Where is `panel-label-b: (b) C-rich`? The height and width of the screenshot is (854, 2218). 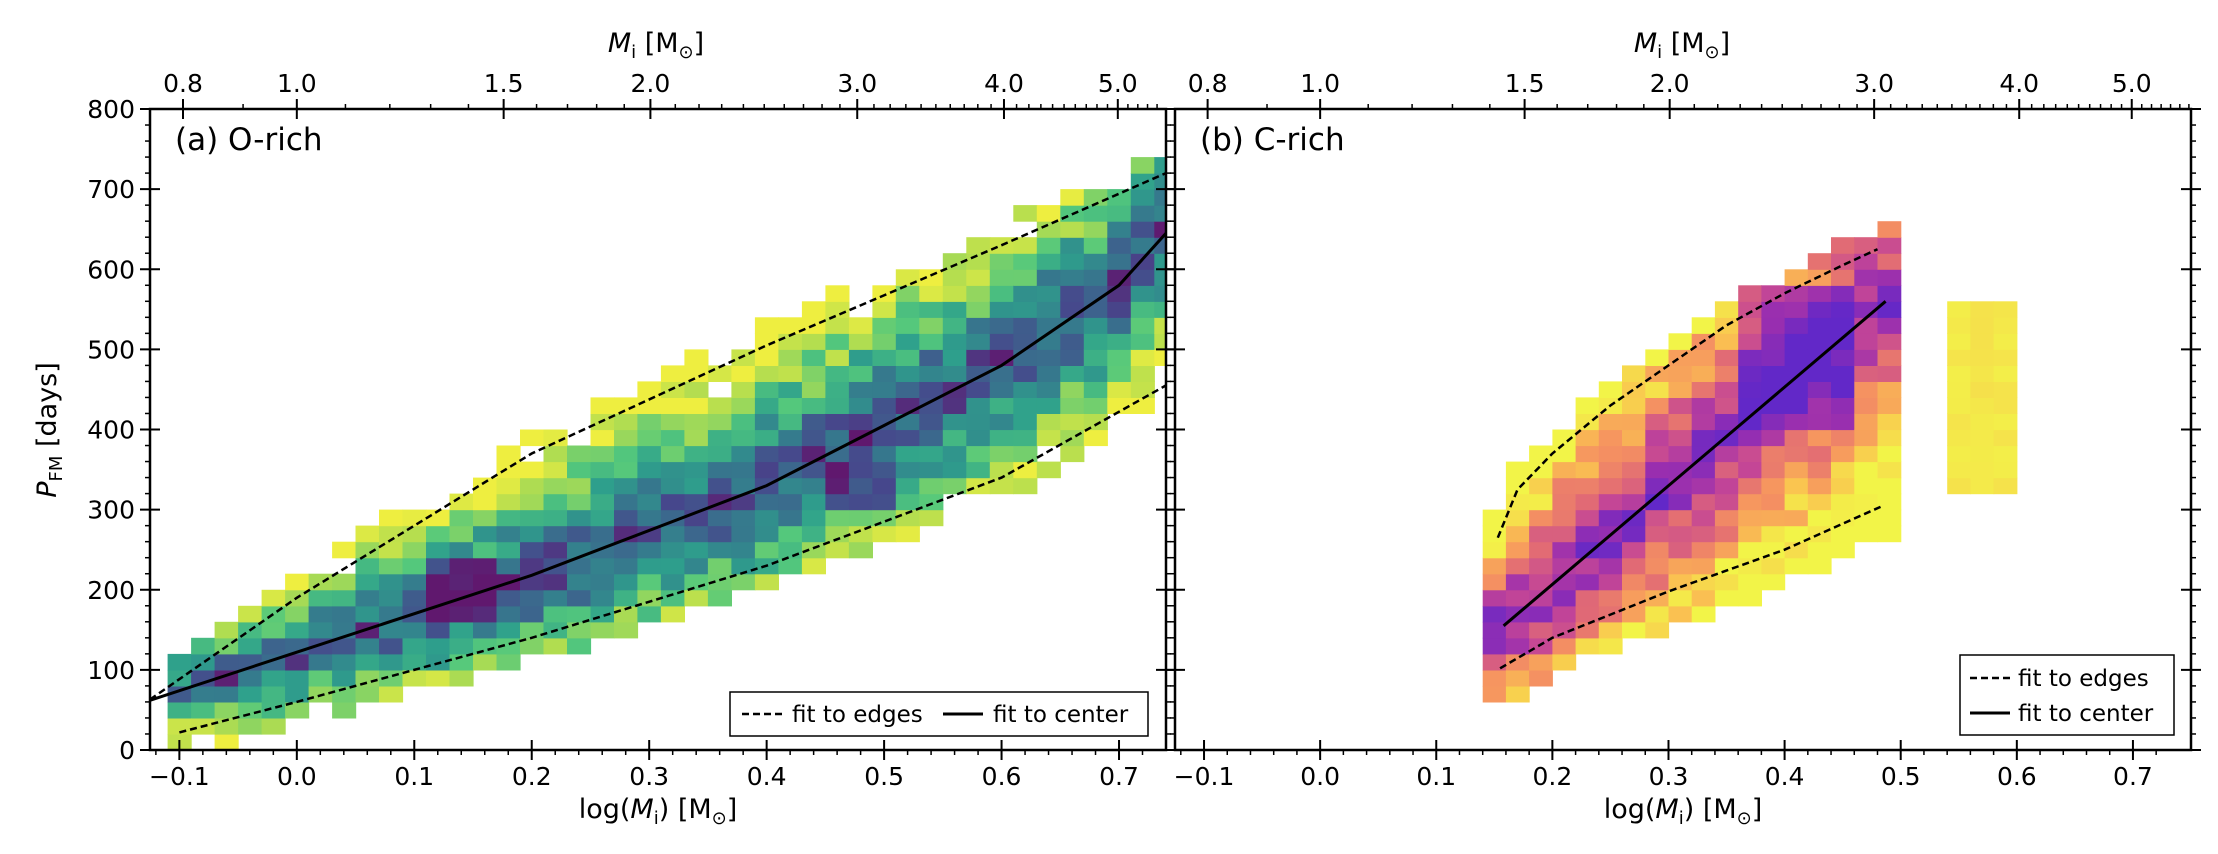
panel-label-b: (b) C-rich is located at coordinates (1272, 140).